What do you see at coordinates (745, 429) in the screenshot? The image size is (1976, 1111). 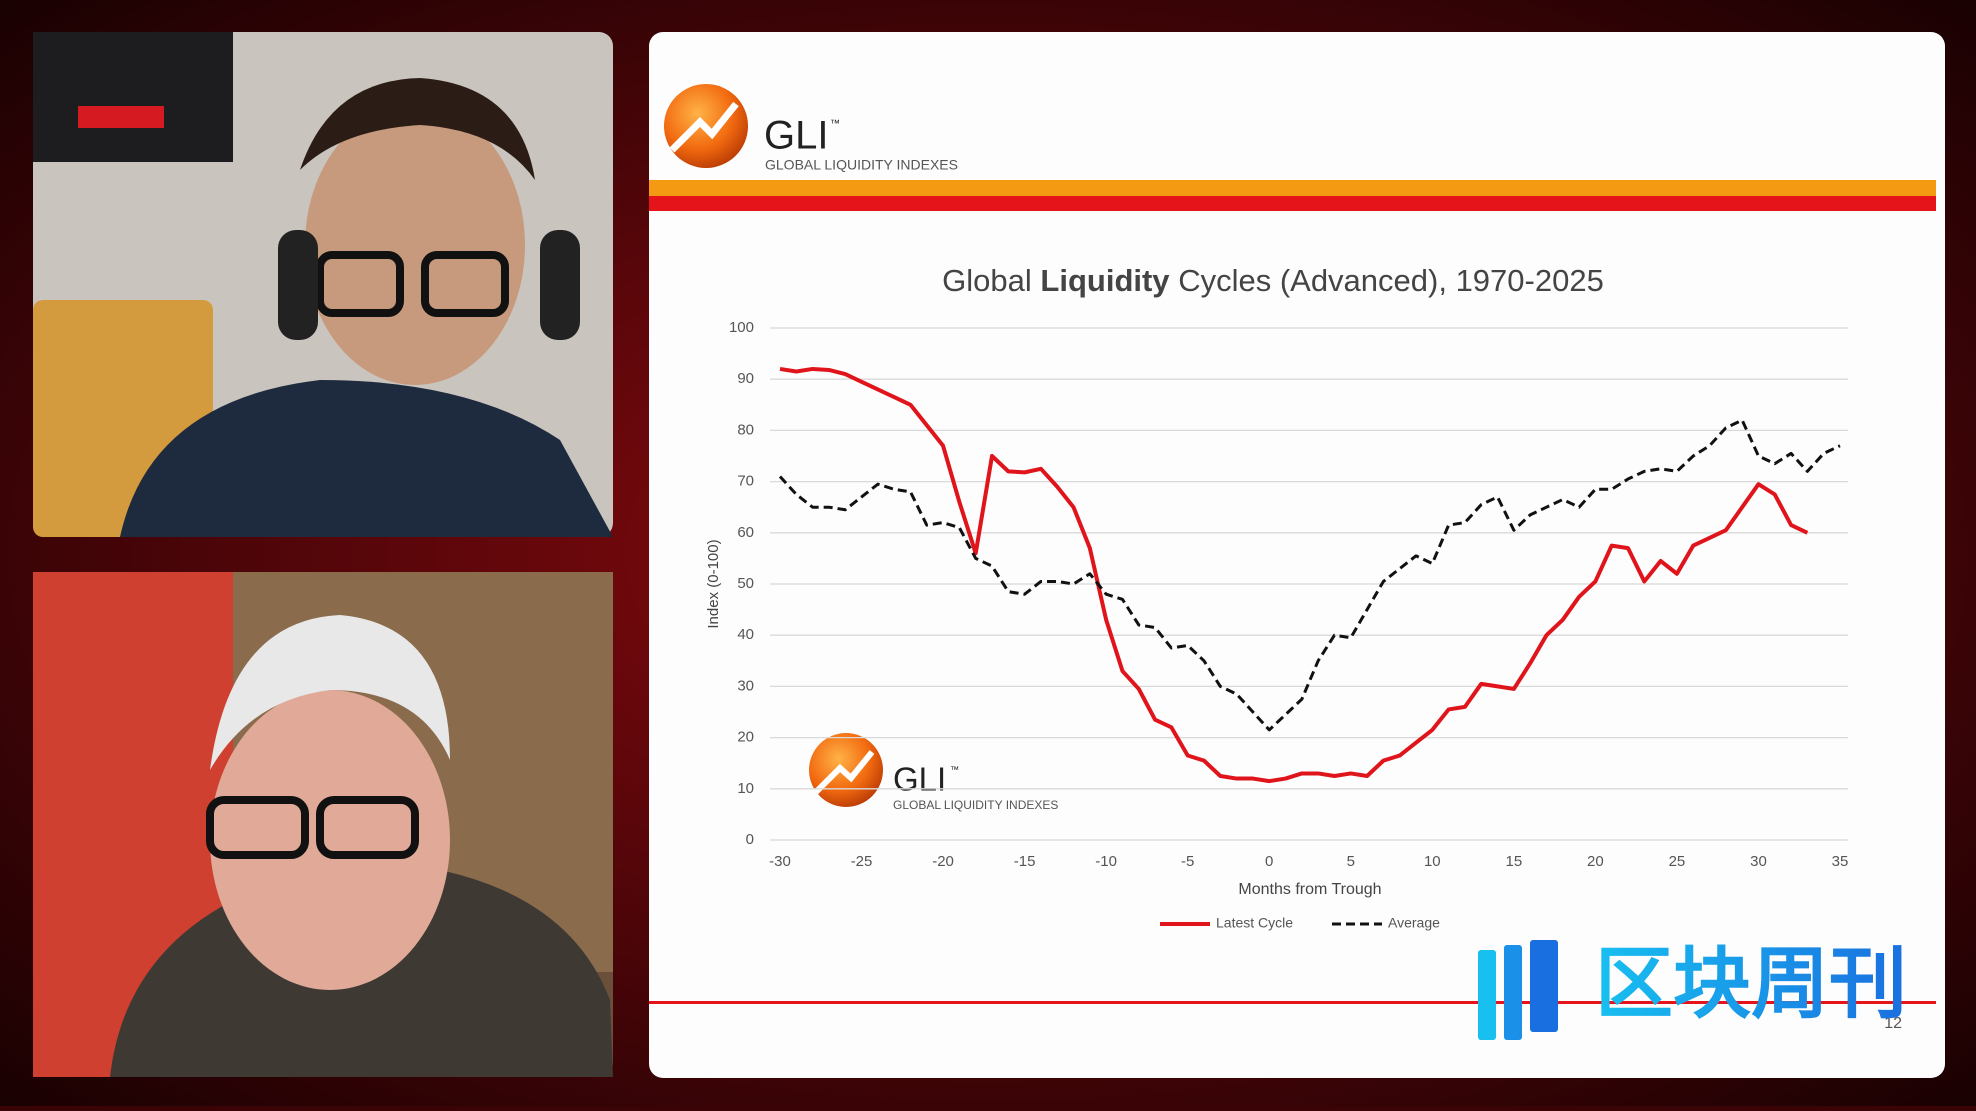 I see `y-tick-label: 80` at bounding box center [745, 429].